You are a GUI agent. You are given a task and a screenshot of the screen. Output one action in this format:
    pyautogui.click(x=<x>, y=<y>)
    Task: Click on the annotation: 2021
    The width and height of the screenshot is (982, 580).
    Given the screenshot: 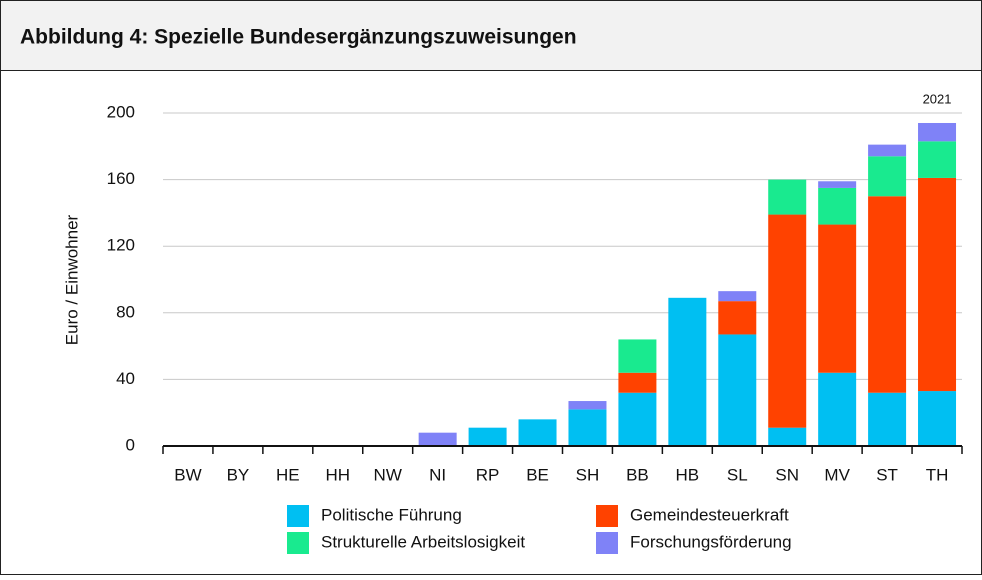 What is the action you would take?
    pyautogui.click(x=937, y=98)
    